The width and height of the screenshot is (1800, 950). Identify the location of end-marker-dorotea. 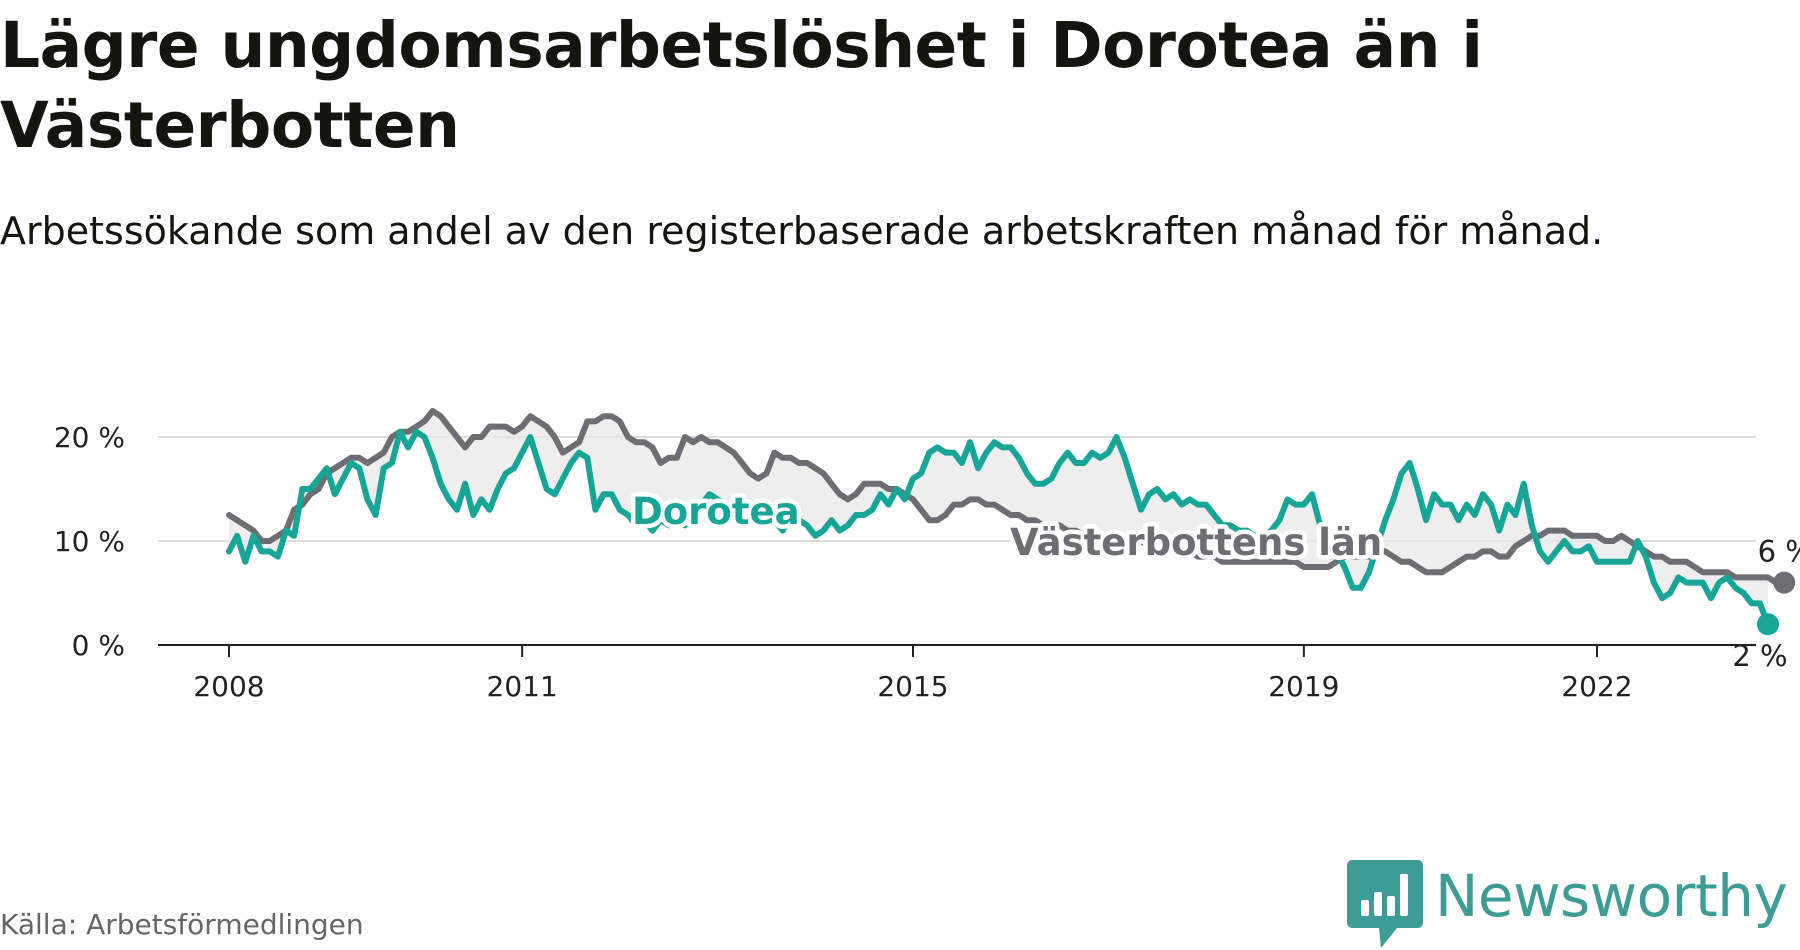
(1767, 624).